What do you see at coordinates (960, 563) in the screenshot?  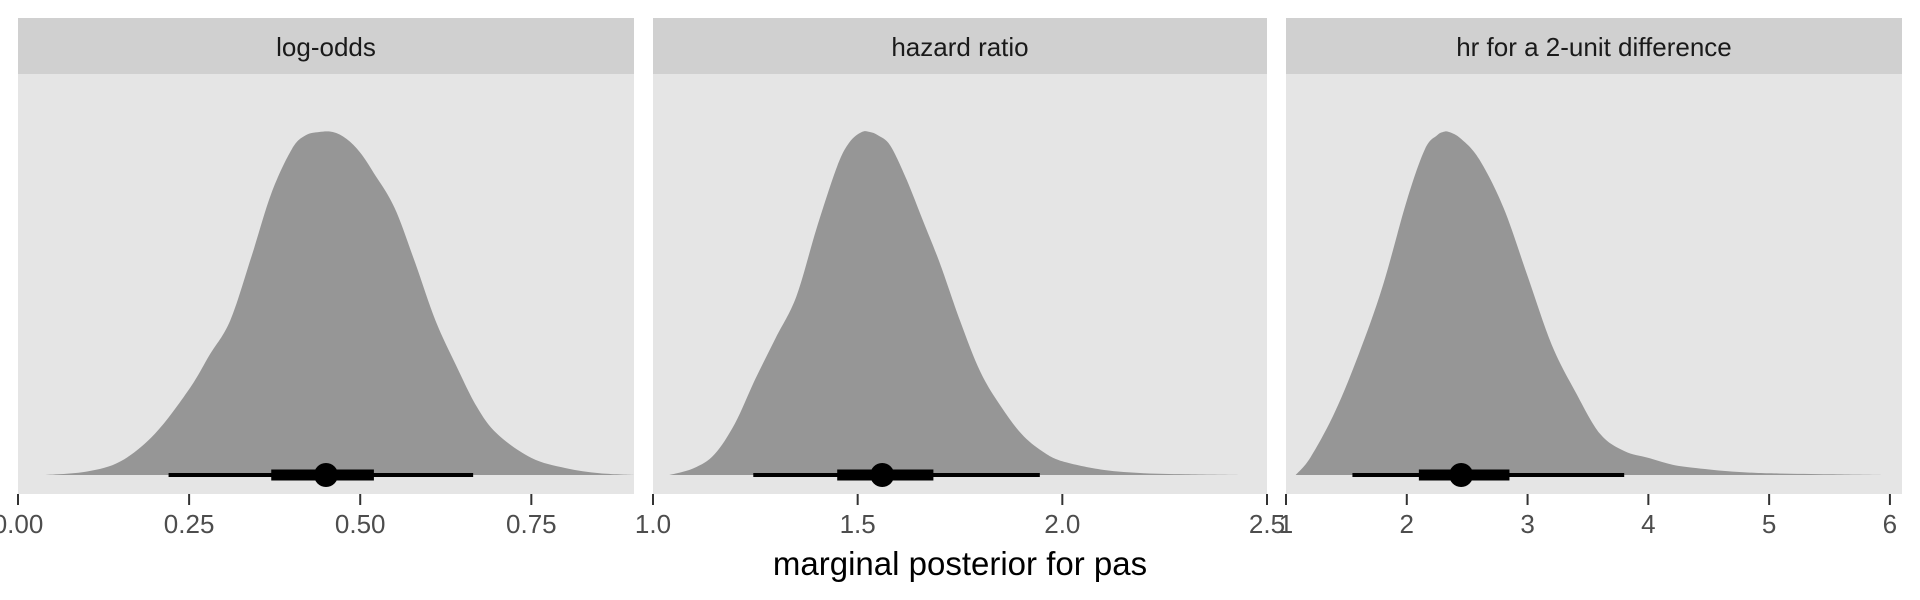 I see `x-axis-title: marginal posterior for pas` at bounding box center [960, 563].